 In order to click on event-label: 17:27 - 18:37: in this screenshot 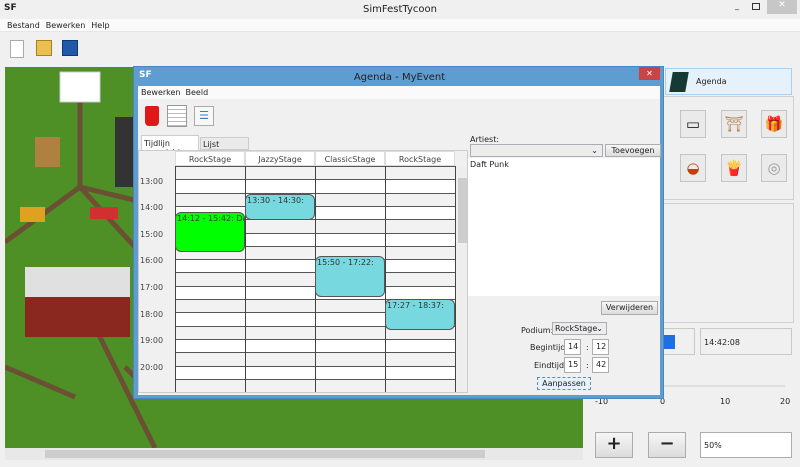, I will do `click(415, 305)`.